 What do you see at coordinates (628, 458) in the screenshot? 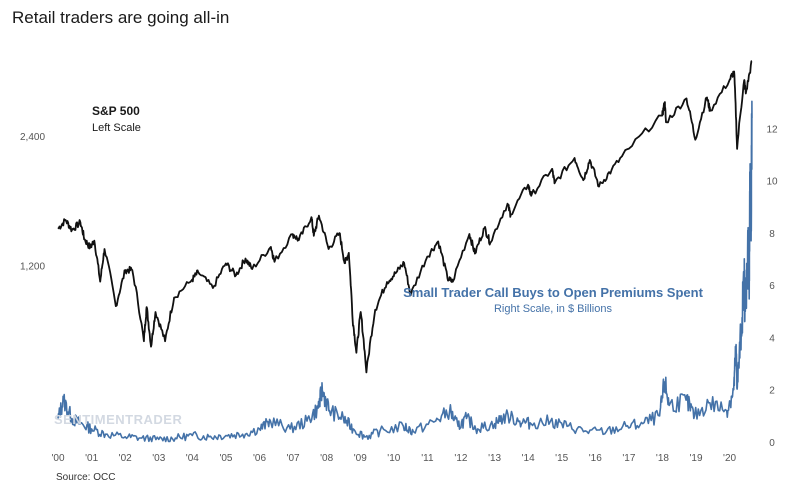
I see `x-tick-label: '17` at bounding box center [628, 458].